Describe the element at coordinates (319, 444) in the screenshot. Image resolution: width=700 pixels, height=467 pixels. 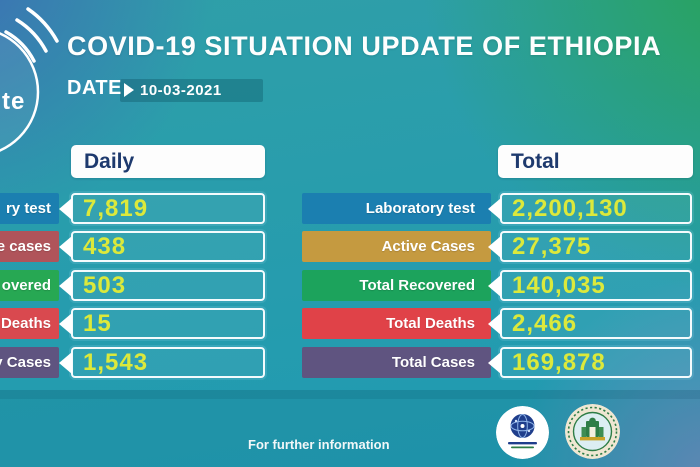
I see `footer-line1: For further information` at that location.